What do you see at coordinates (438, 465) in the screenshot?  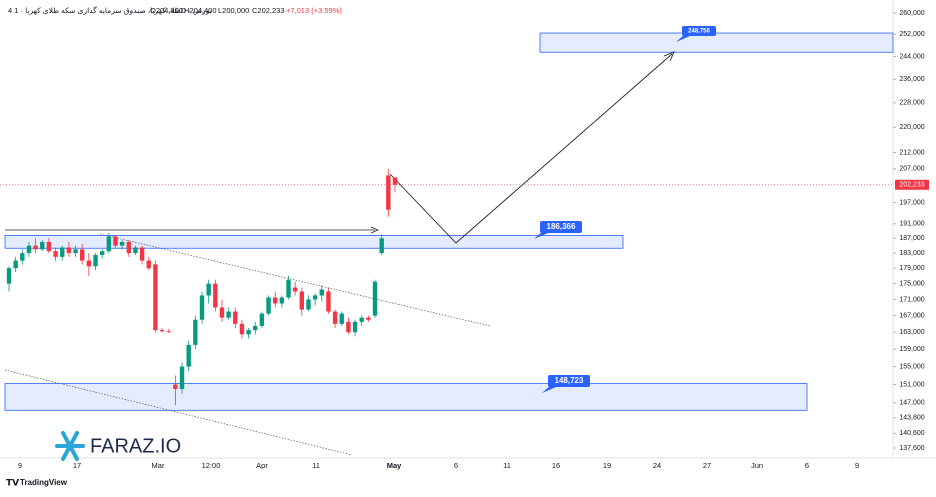 I see `x-axis: 9 17 Mar 12:00 Apr 11 May 6 11 16 19 24 27 Jun 6 9` at bounding box center [438, 465].